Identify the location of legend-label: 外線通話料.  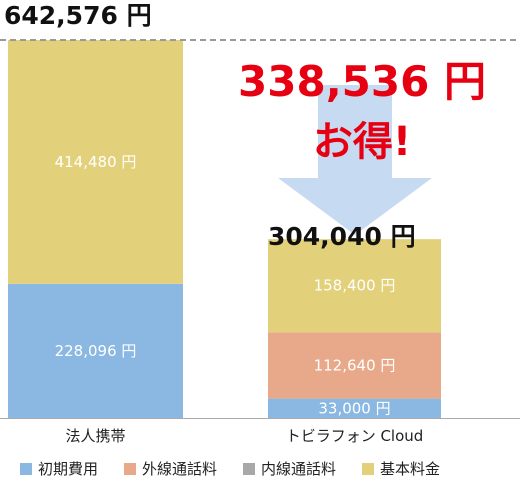
(180, 469).